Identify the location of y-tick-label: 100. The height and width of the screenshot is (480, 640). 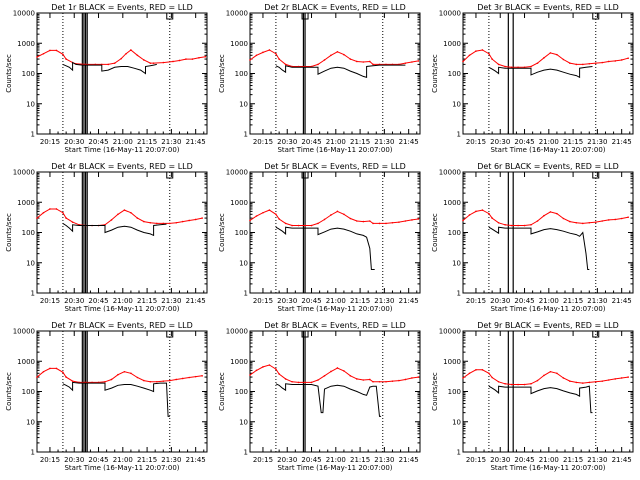
(28, 74).